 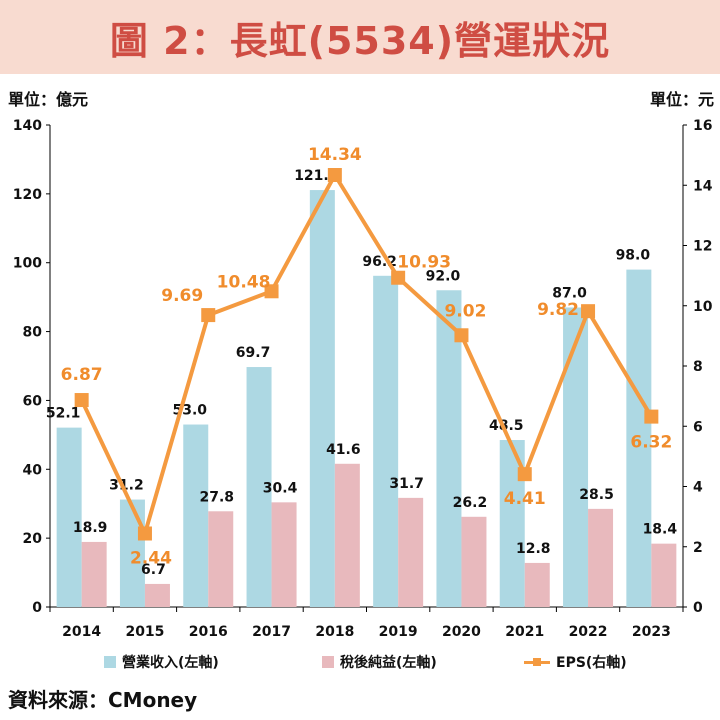 I want to click on left-axis-tick-label: 120, so click(x=27, y=195).